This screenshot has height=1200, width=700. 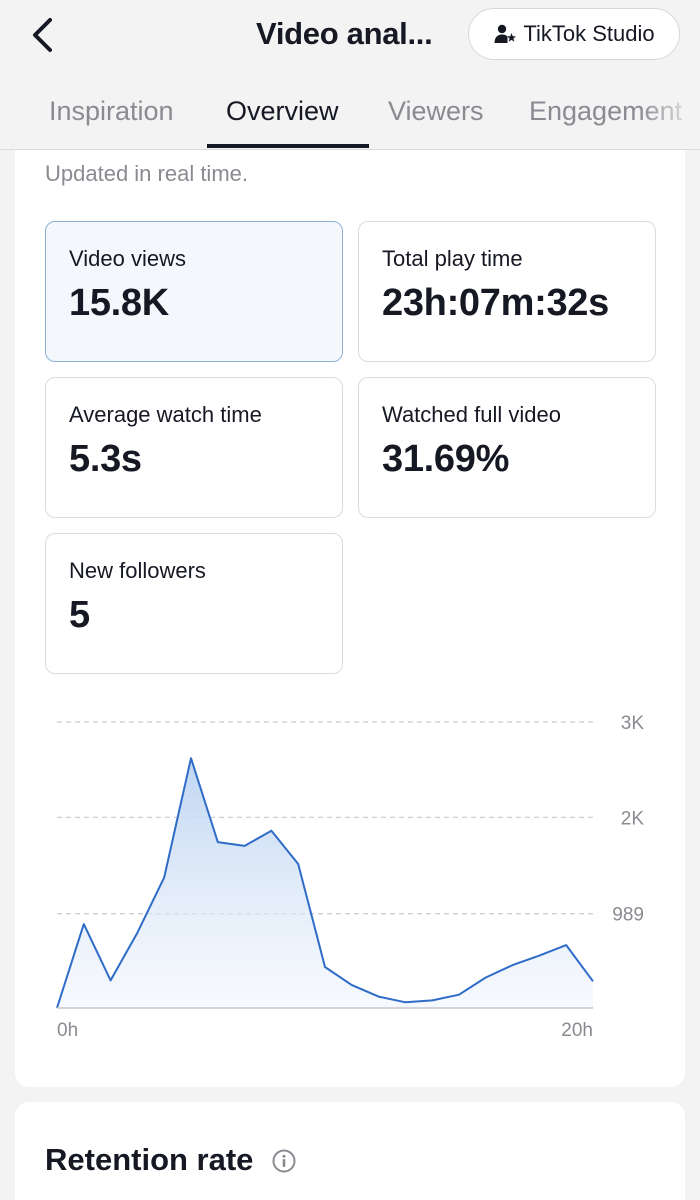 I want to click on chevron-left-icon, so click(x=42, y=35).